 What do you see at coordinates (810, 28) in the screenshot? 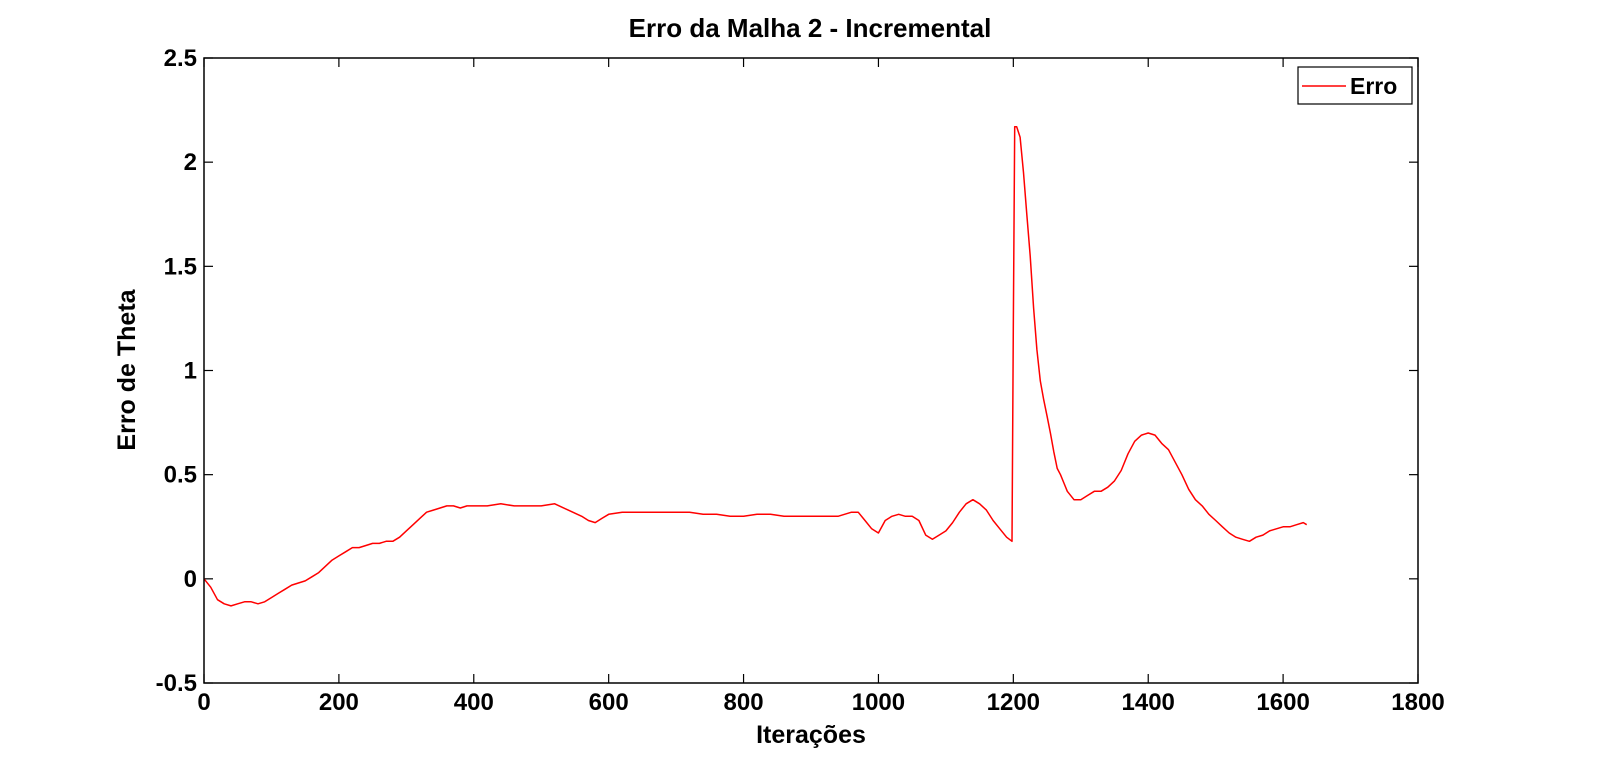
I see `chart-title: Erro da Malha 2 - Incremental` at bounding box center [810, 28].